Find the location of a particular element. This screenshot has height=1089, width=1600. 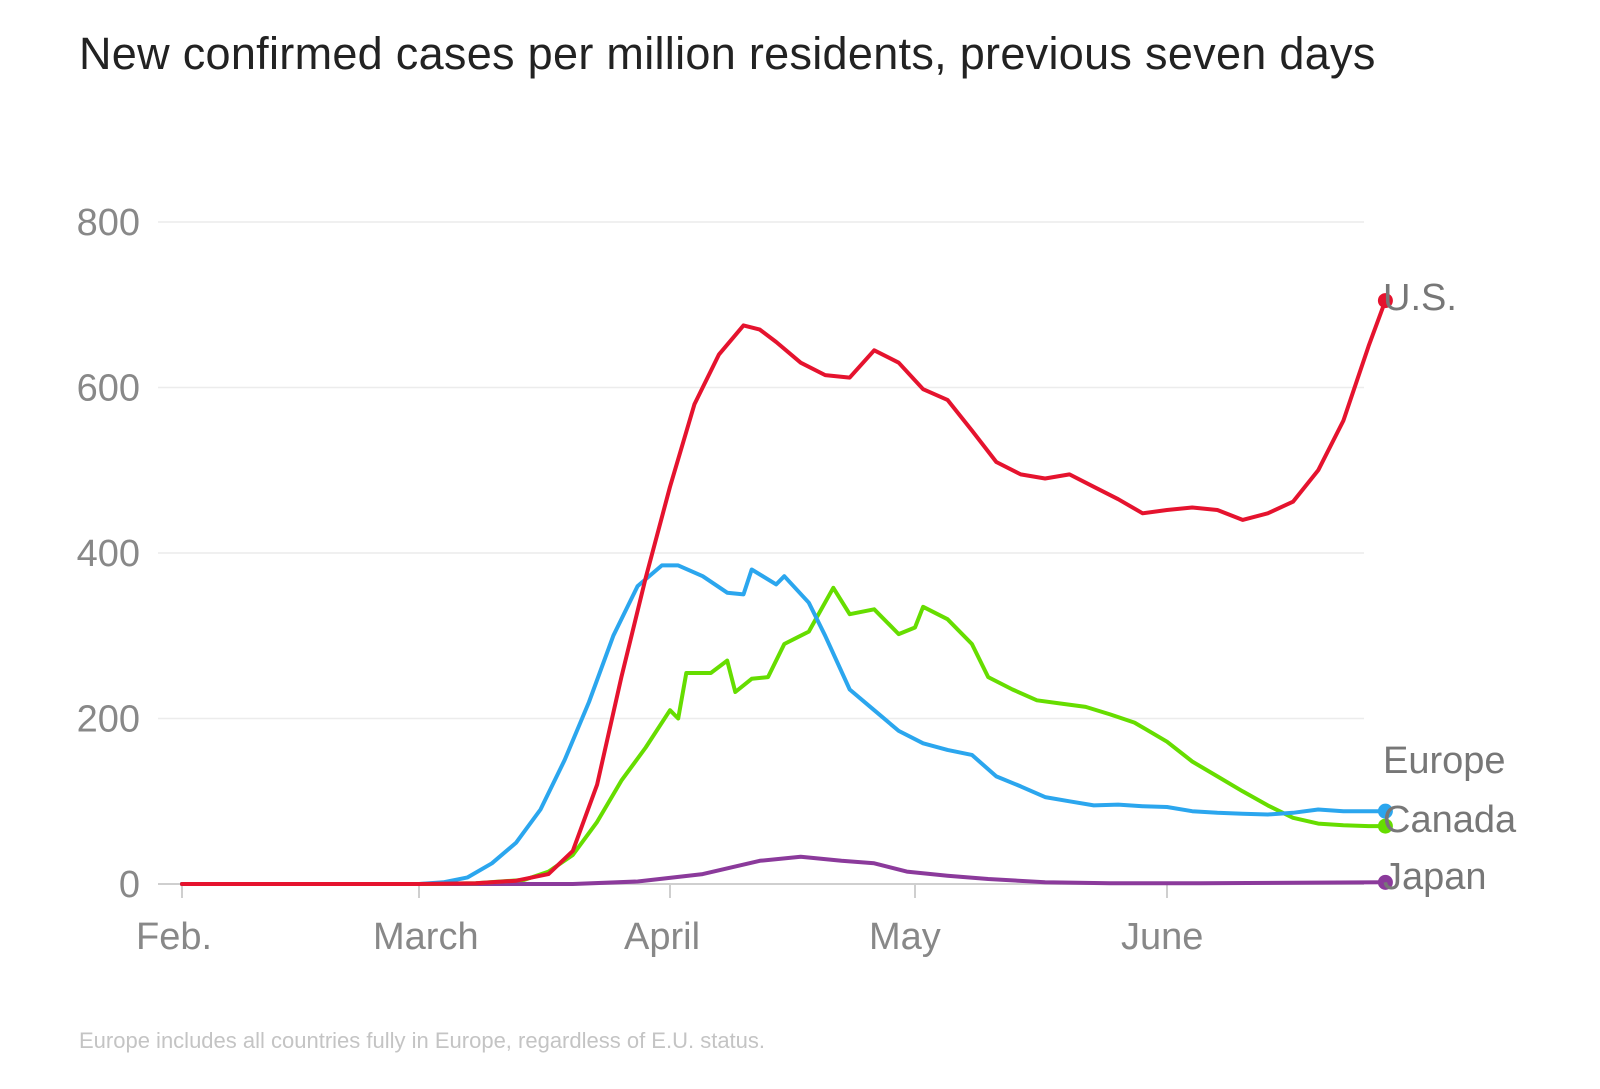

y-tick-label-200: 200 is located at coordinates (108, 720).